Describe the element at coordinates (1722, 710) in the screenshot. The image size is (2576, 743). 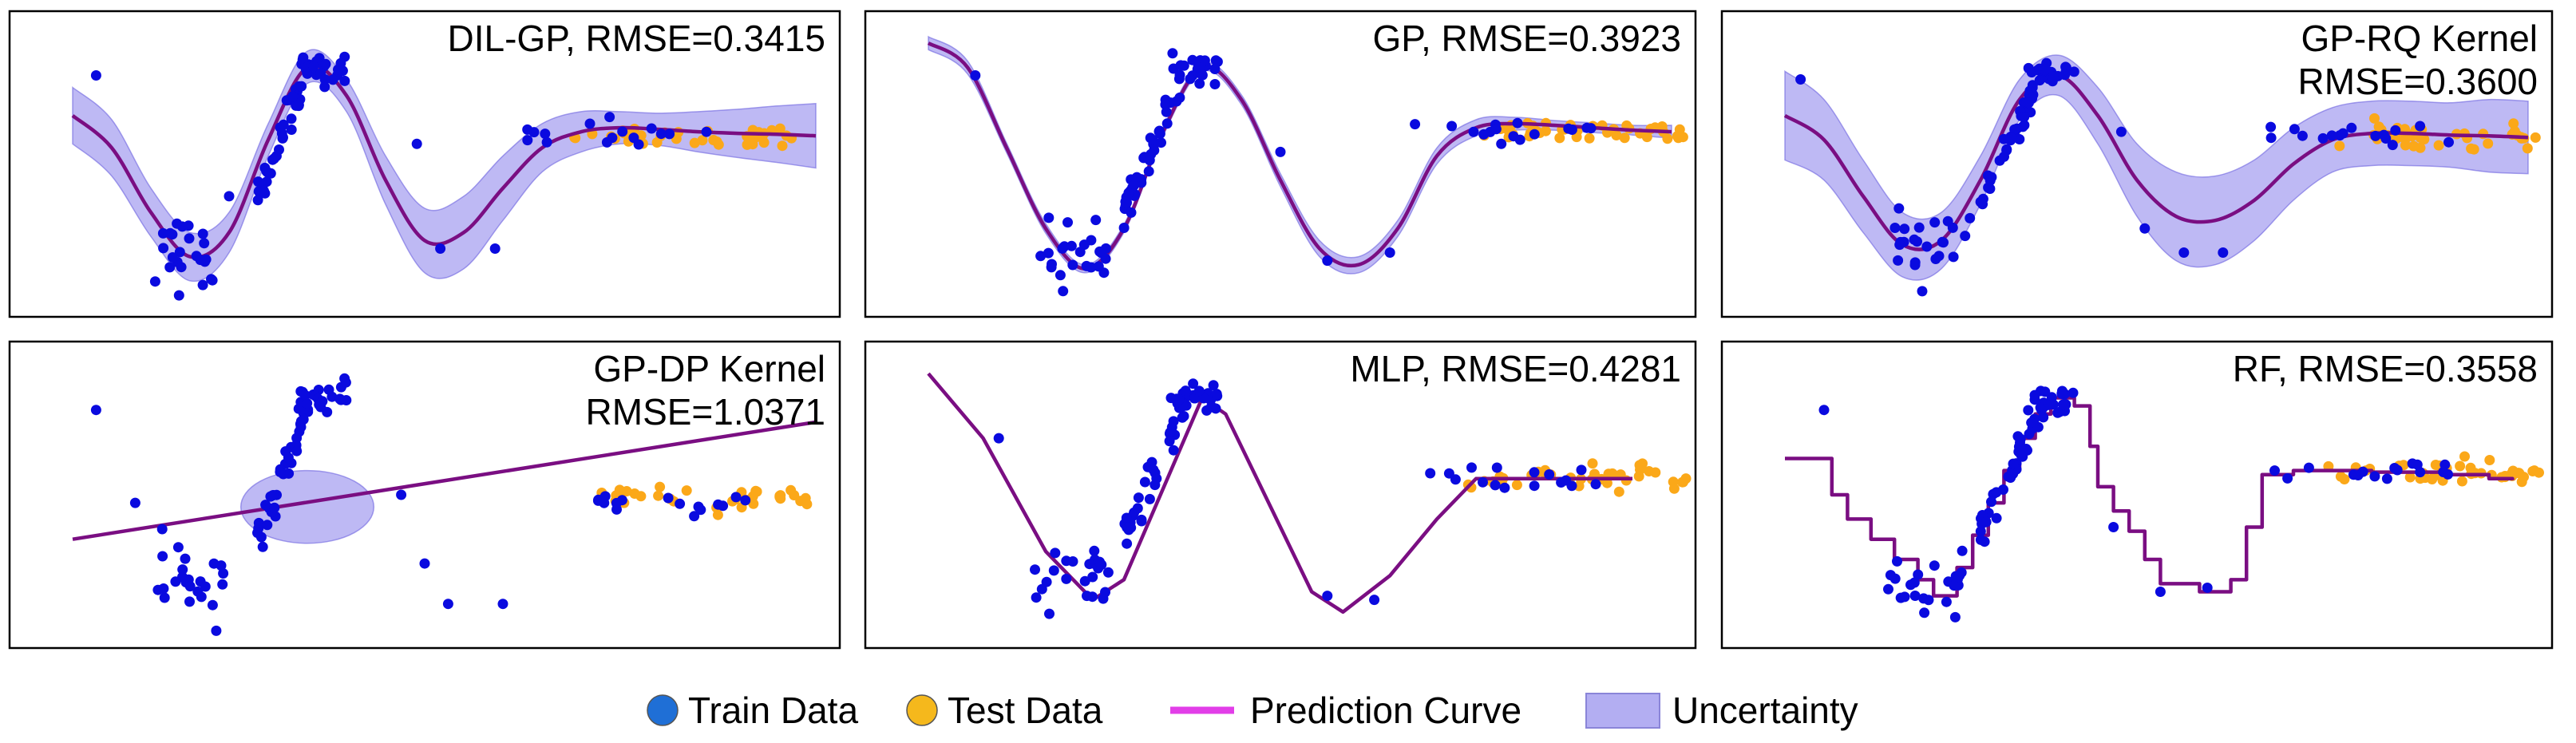
I see `legend-item: Uncertainty` at that location.